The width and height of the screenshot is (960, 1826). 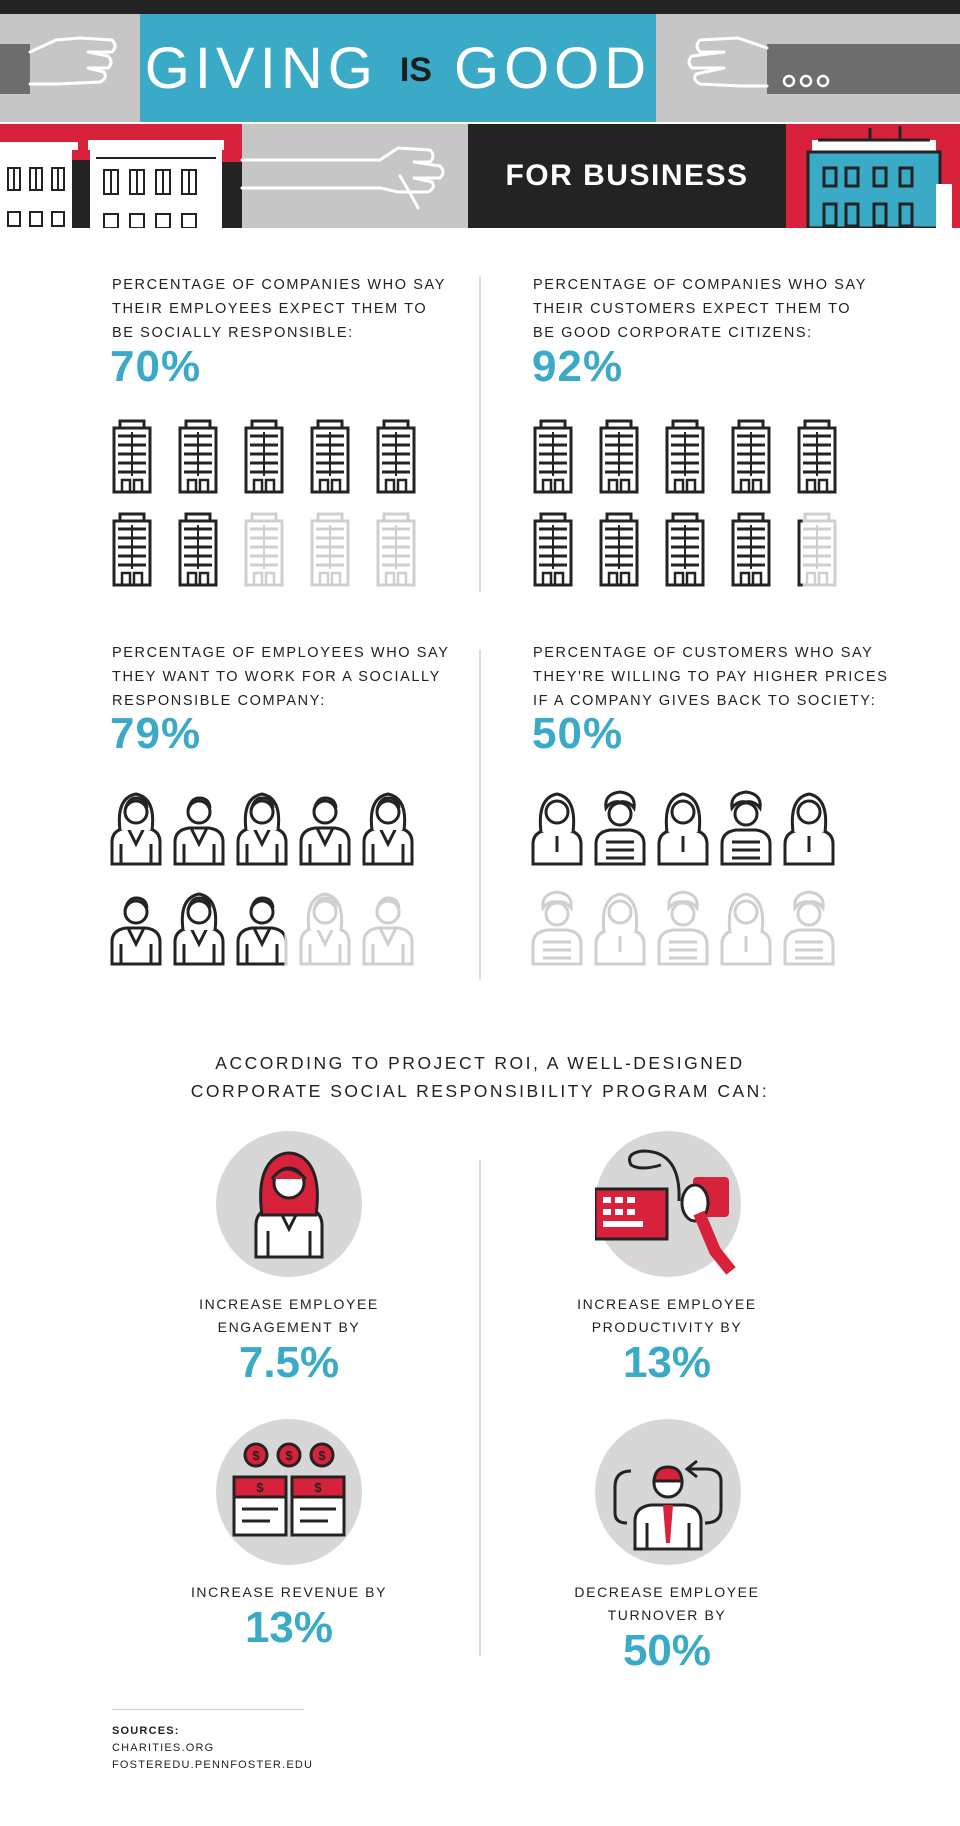 What do you see at coordinates (667, 1592) in the screenshot?
I see `caption-line: DECREASE EMPLOYEE` at bounding box center [667, 1592].